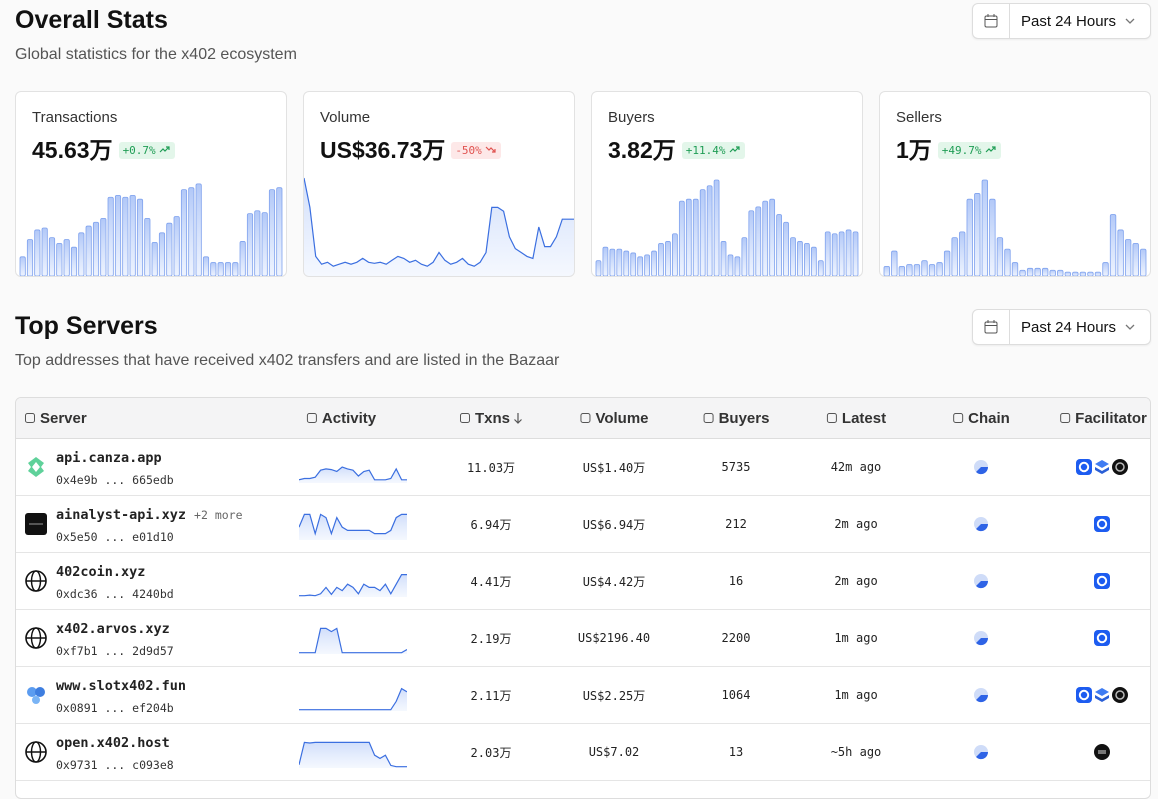 Image resolution: width=1158 pixels, height=799 pixels. I want to click on sparkline, so click(151, 229).